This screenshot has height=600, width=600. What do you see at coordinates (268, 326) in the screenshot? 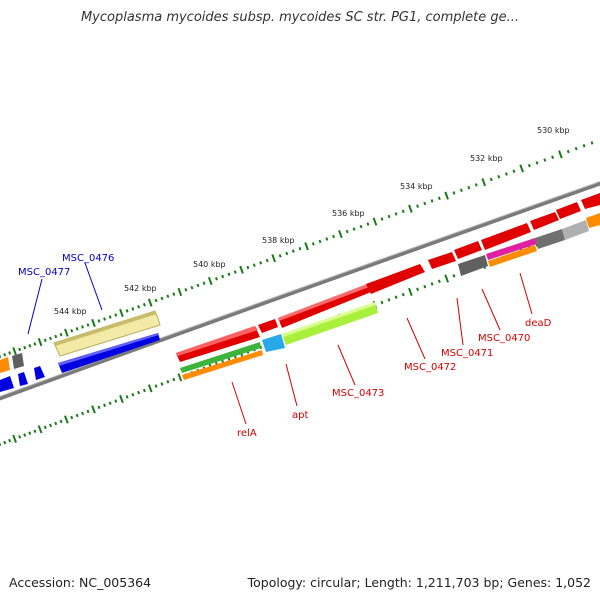
I see `gene-small-red-forward` at bounding box center [268, 326].